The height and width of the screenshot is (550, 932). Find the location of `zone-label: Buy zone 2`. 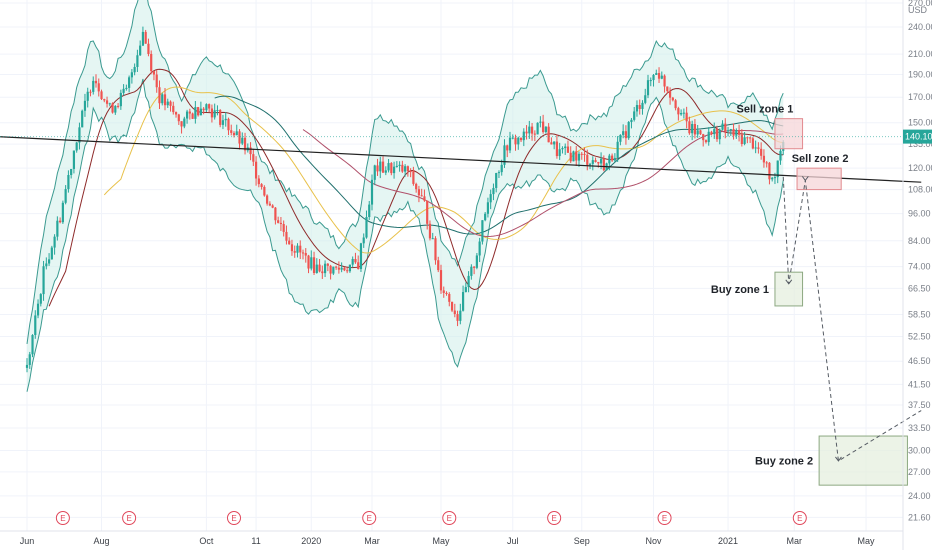

zone-label: Buy zone 2 is located at coordinates (784, 462).